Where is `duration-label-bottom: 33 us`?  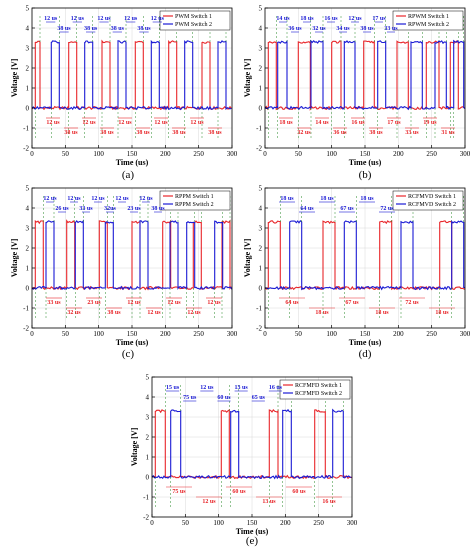 duration-label-bottom: 33 us is located at coordinates (54, 303).